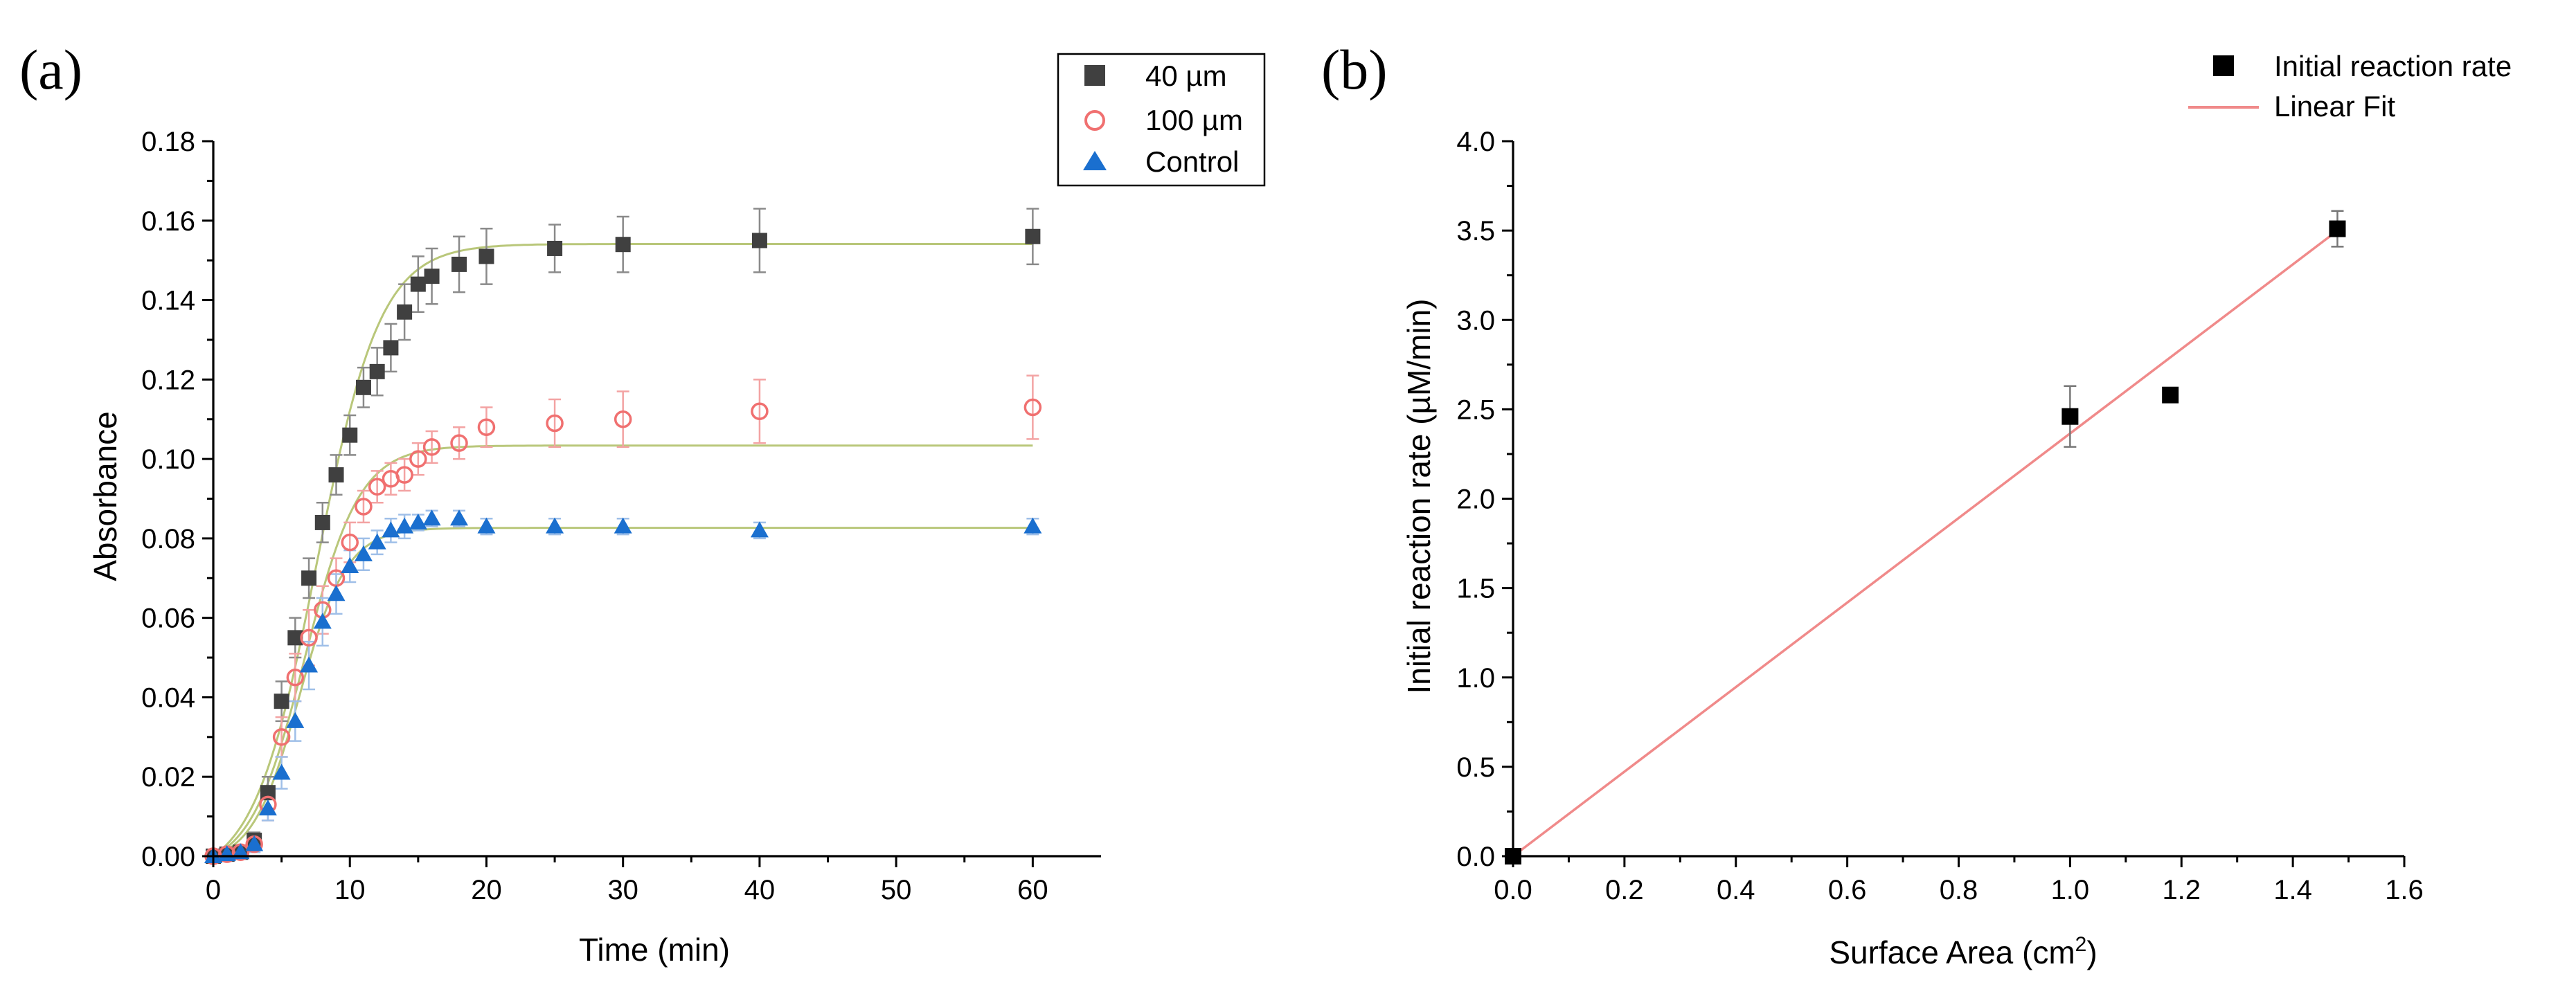 The width and height of the screenshot is (2576, 996). Describe the element at coordinates (168, 459) in the screenshot. I see `y-tick-label: 0.10` at that location.